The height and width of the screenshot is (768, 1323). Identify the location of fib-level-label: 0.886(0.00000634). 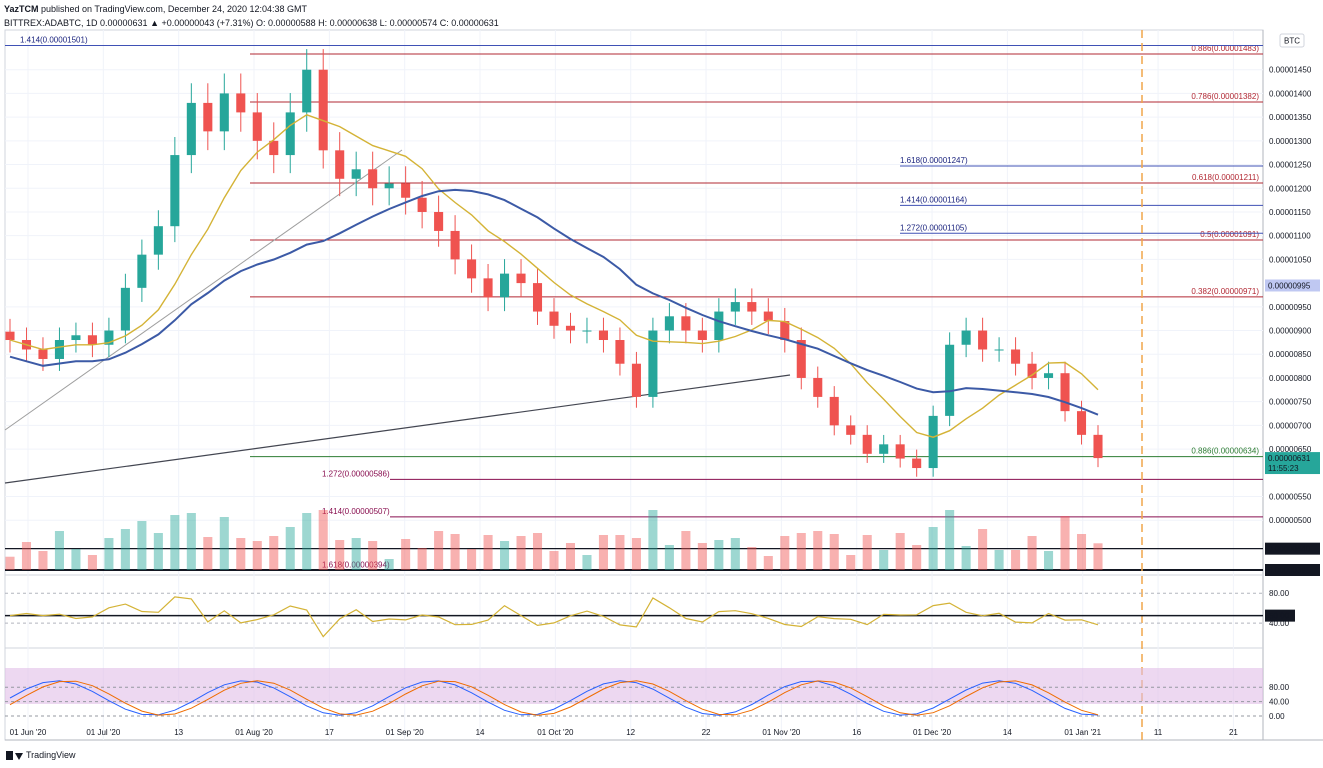
(1225, 451).